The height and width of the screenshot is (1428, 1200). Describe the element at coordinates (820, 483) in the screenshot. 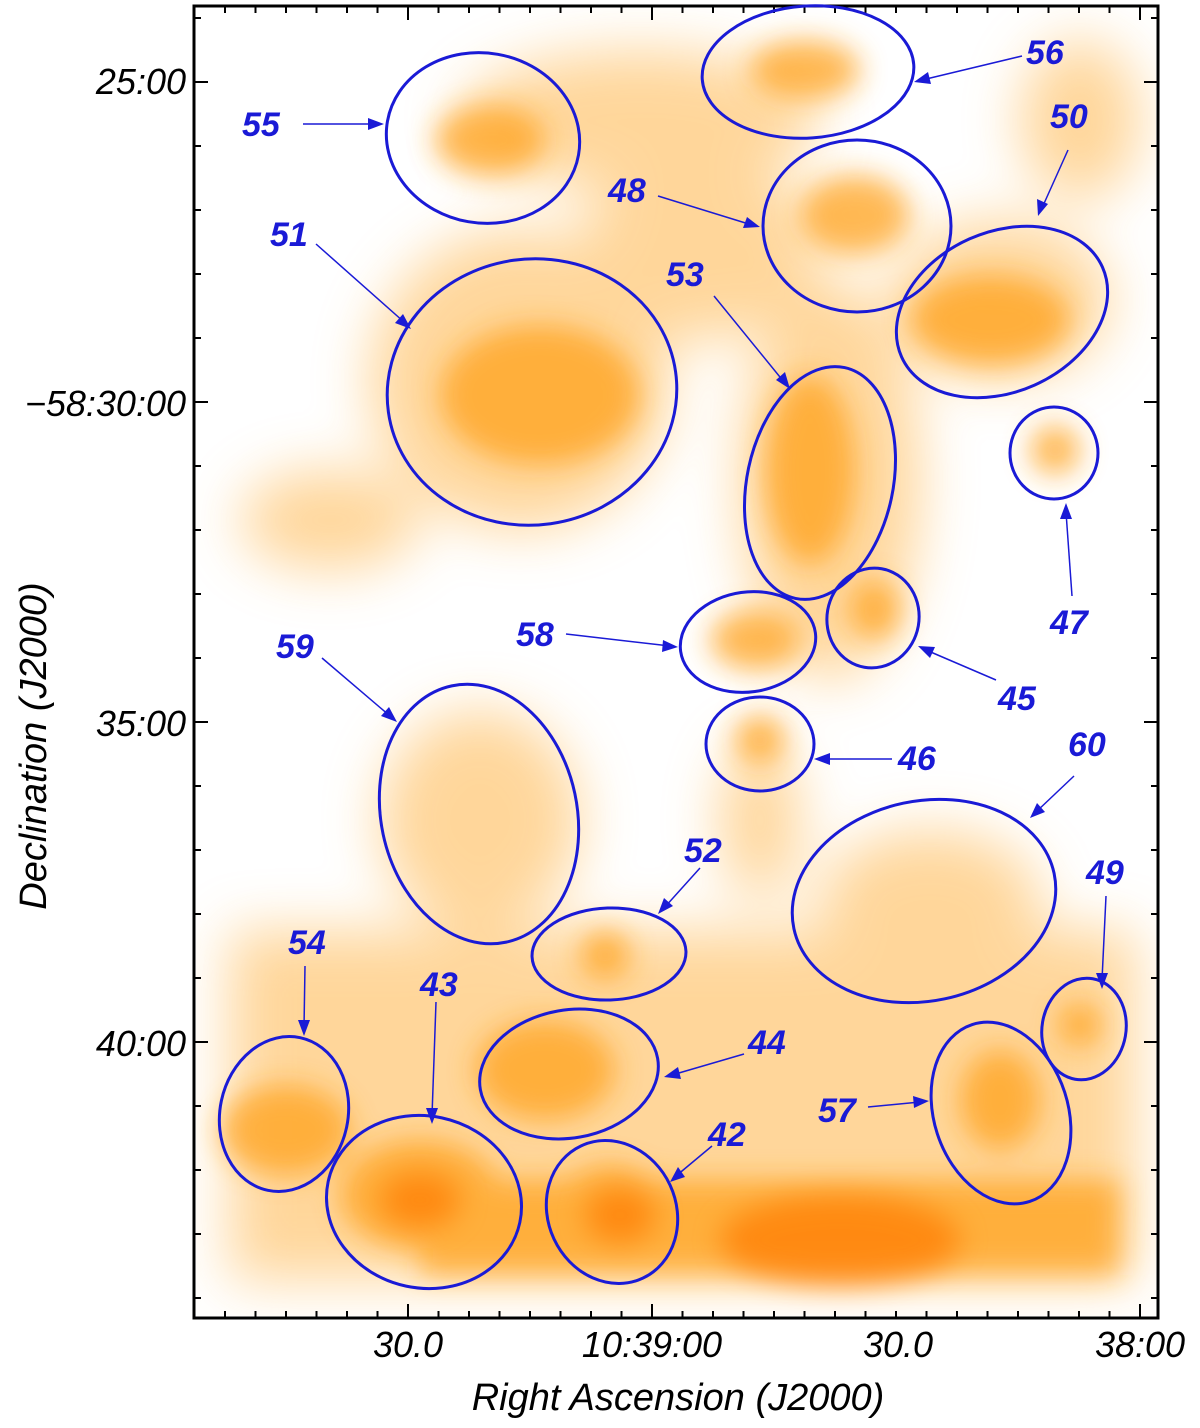

I see `region-53-ellipse` at that location.